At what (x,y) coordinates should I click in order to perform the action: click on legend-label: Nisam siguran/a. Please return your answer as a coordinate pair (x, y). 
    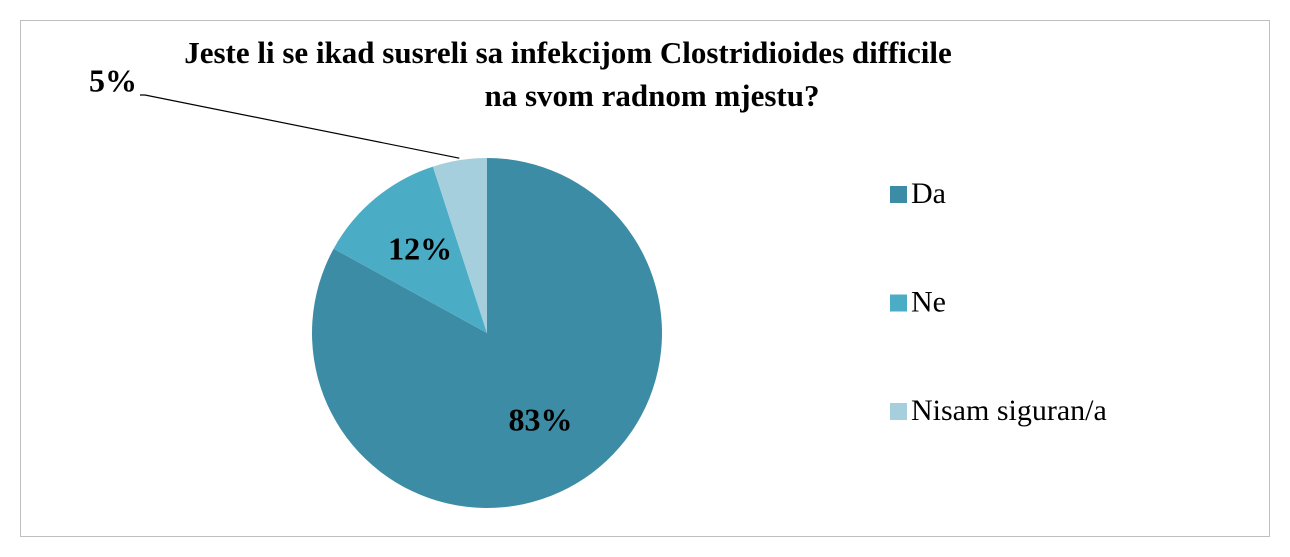
    Looking at the image, I should click on (1009, 410).